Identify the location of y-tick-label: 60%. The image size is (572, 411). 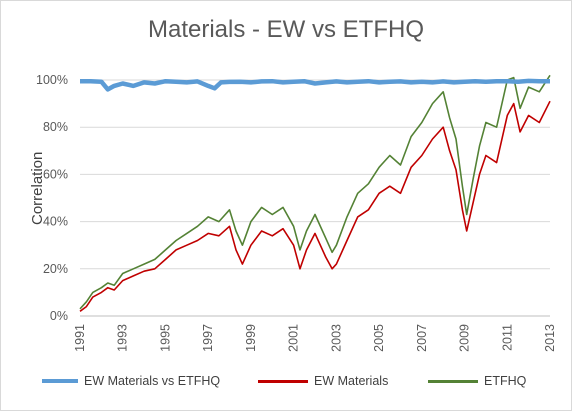
(55, 174).